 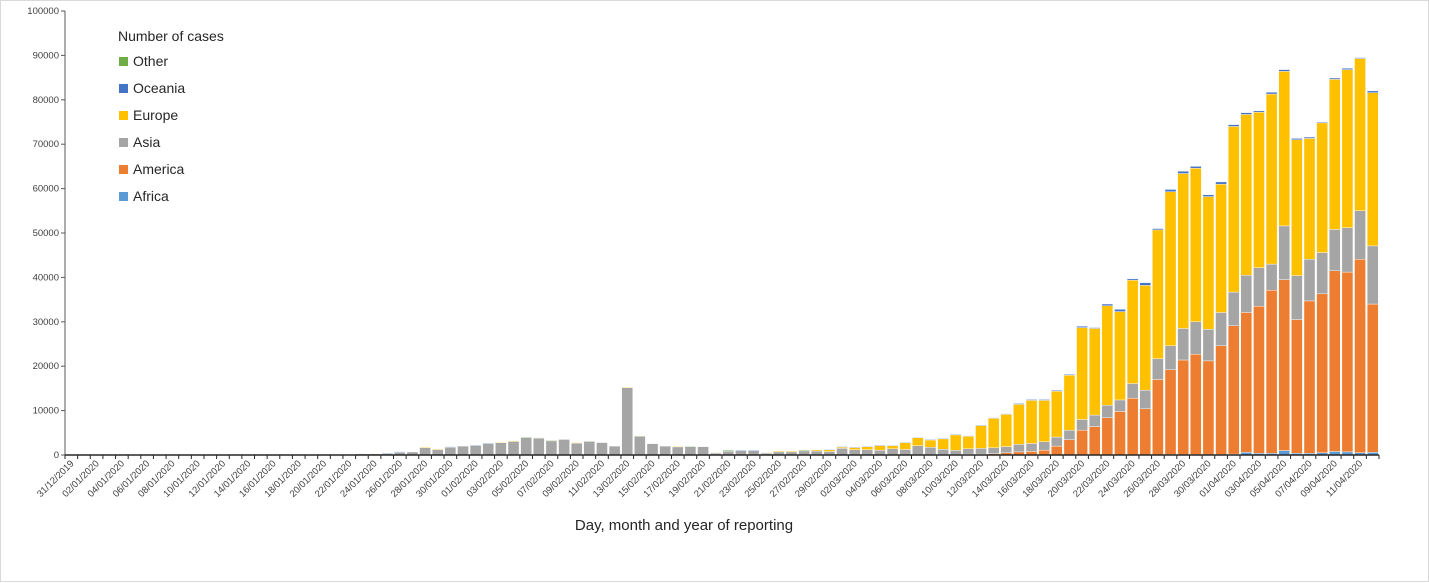 What do you see at coordinates (1095, 441) in the screenshot?
I see `bar-america-21/03/2020` at bounding box center [1095, 441].